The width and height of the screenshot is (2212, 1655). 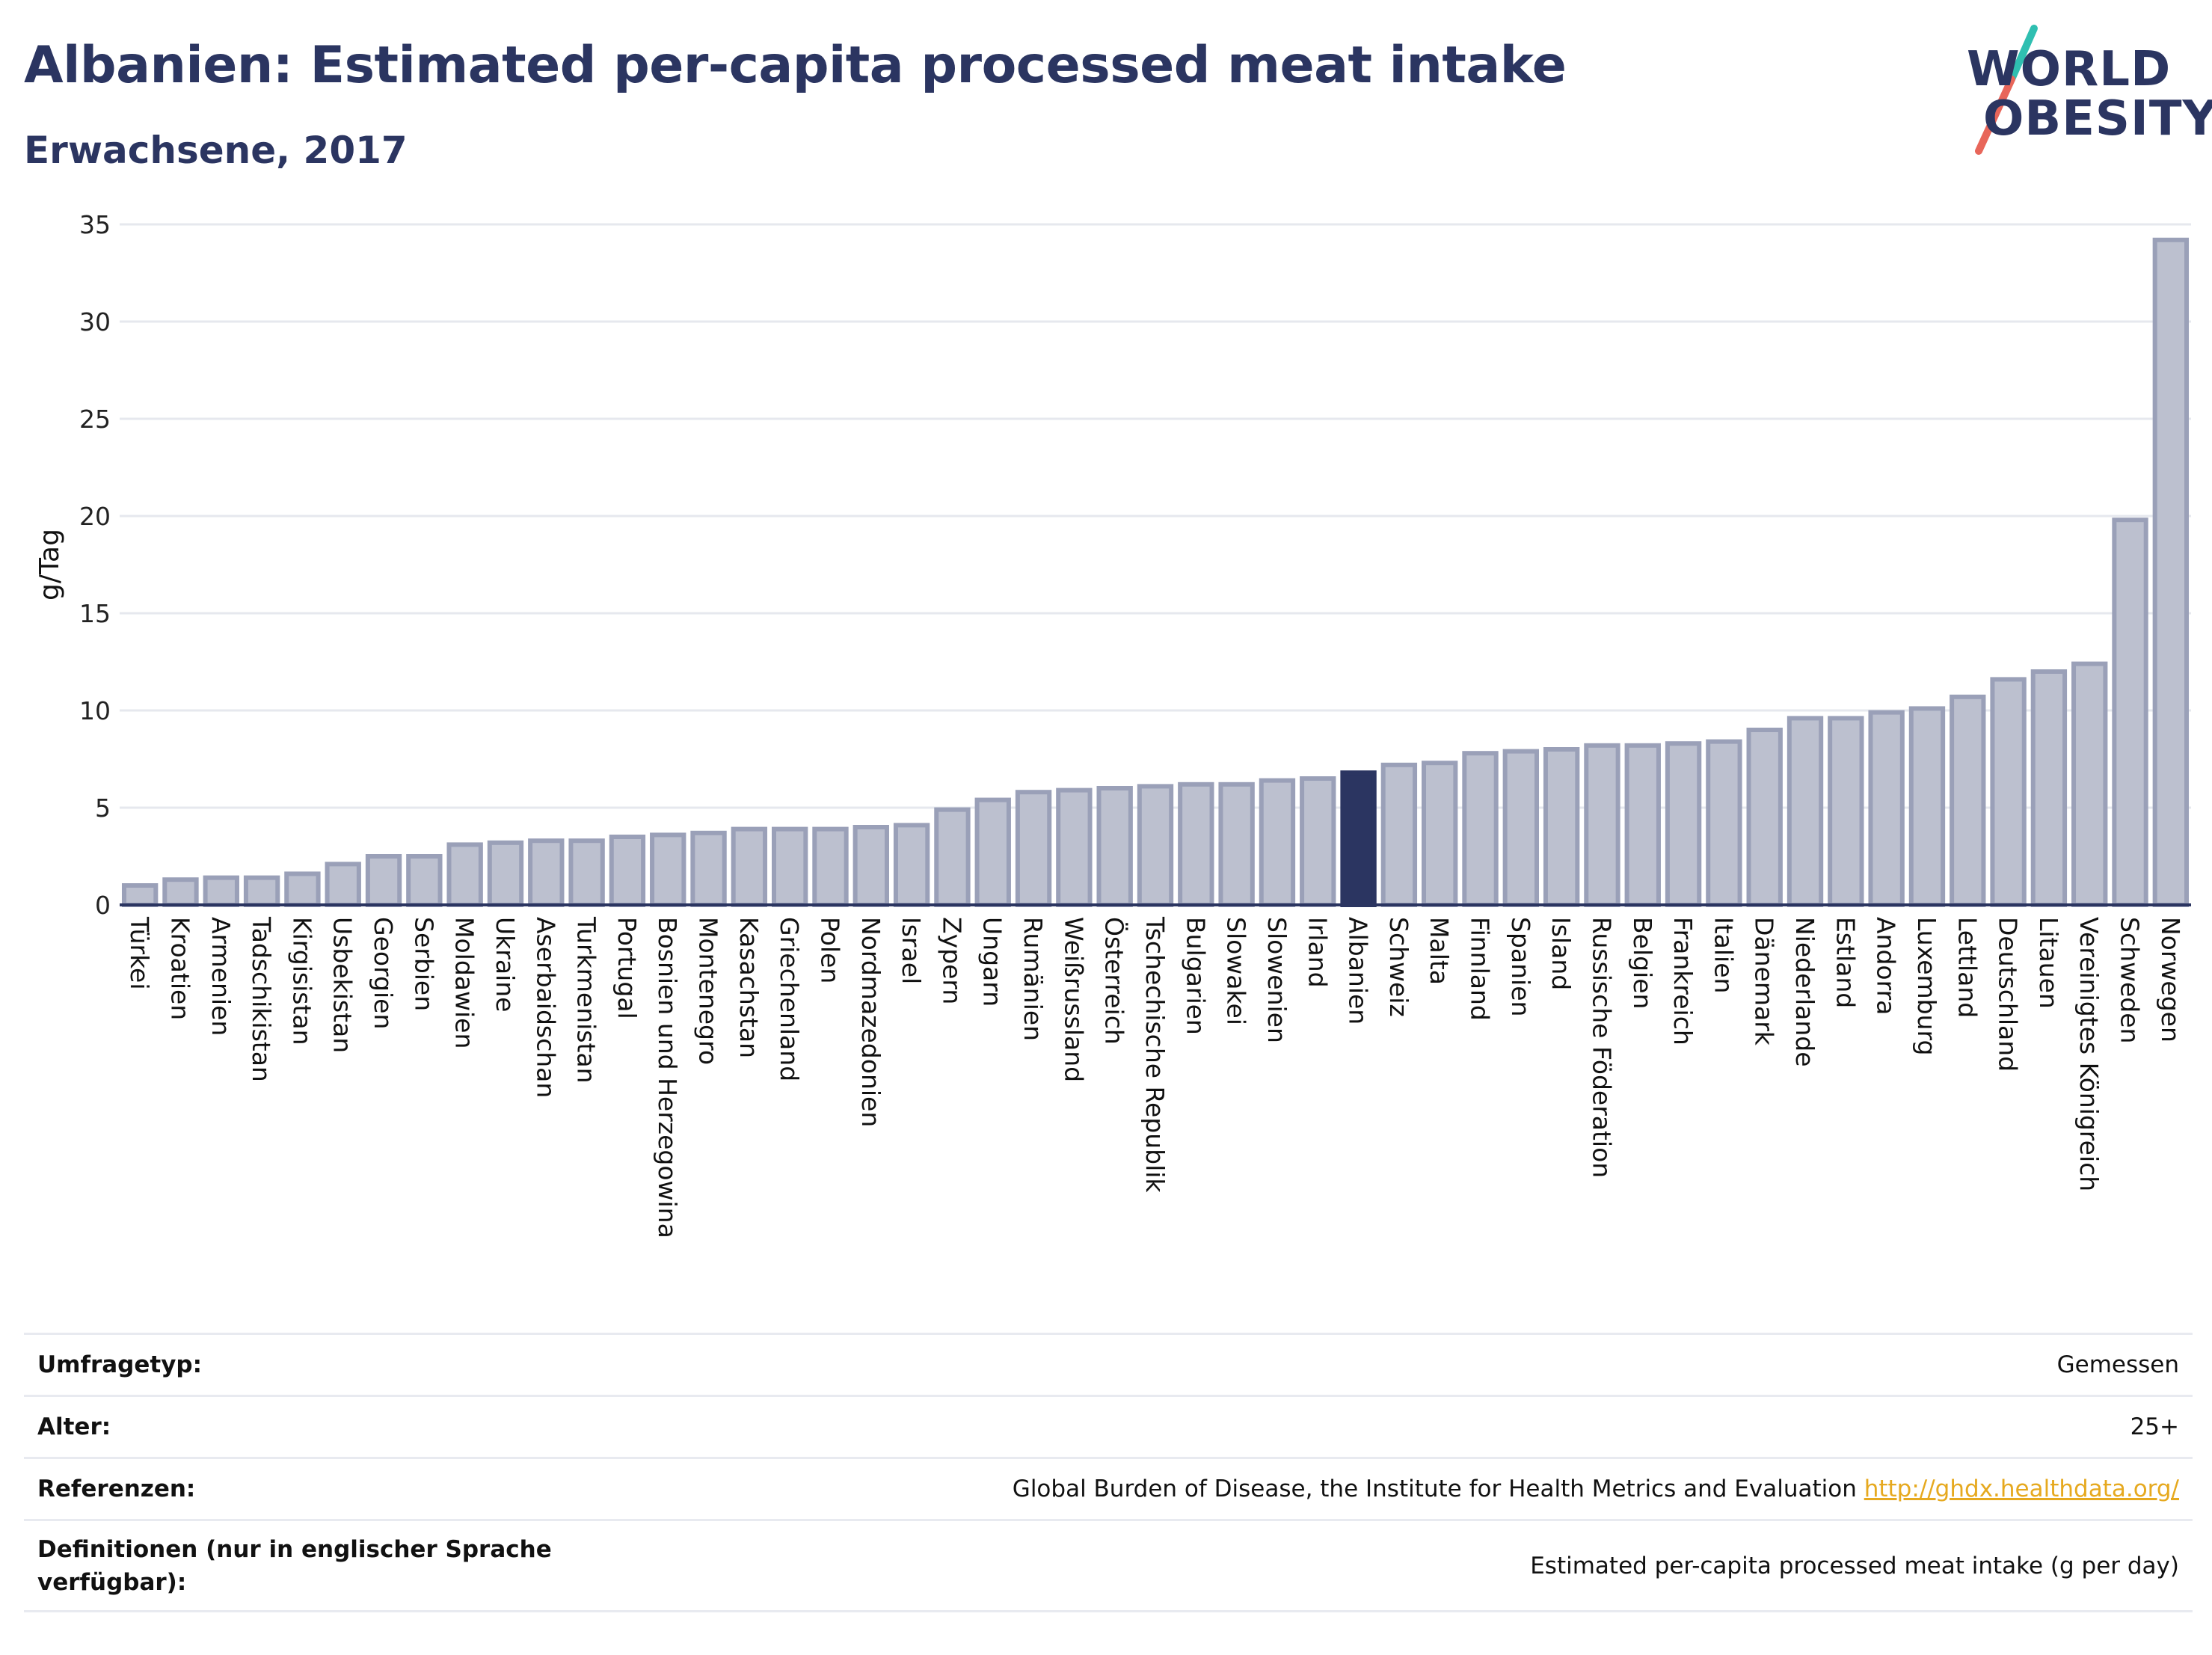 What do you see at coordinates (1317, 952) in the screenshot?
I see `x-tick-label: Irland` at bounding box center [1317, 952].